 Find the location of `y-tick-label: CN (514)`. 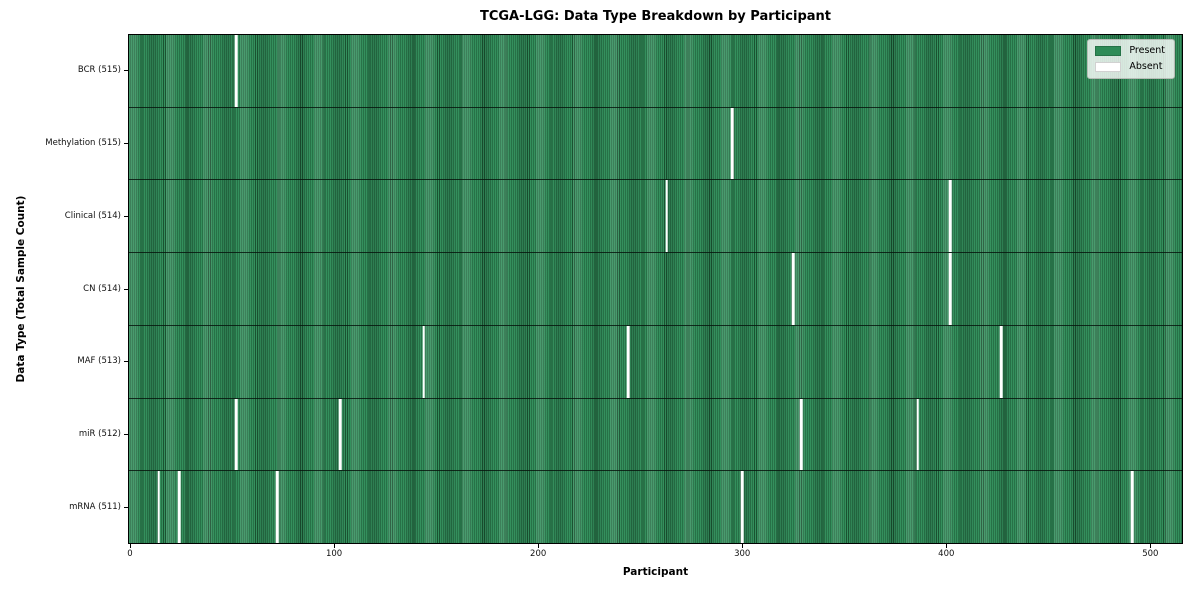

y-tick-label: CN (514) is located at coordinates (102, 288).